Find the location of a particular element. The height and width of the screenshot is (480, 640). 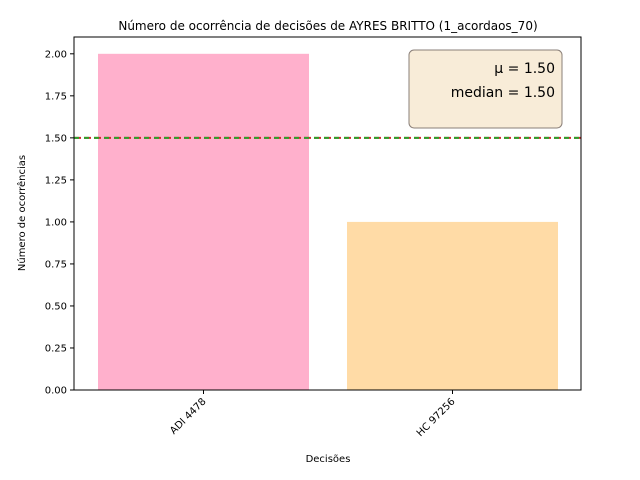

stats-box: μ = 1.50 median = 1.50 is located at coordinates (485, 89).